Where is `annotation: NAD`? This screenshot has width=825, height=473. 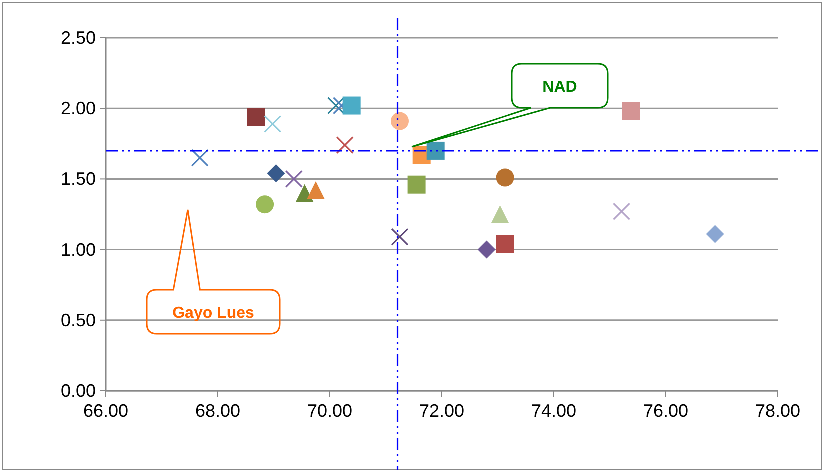
annotation: NAD is located at coordinates (560, 87).